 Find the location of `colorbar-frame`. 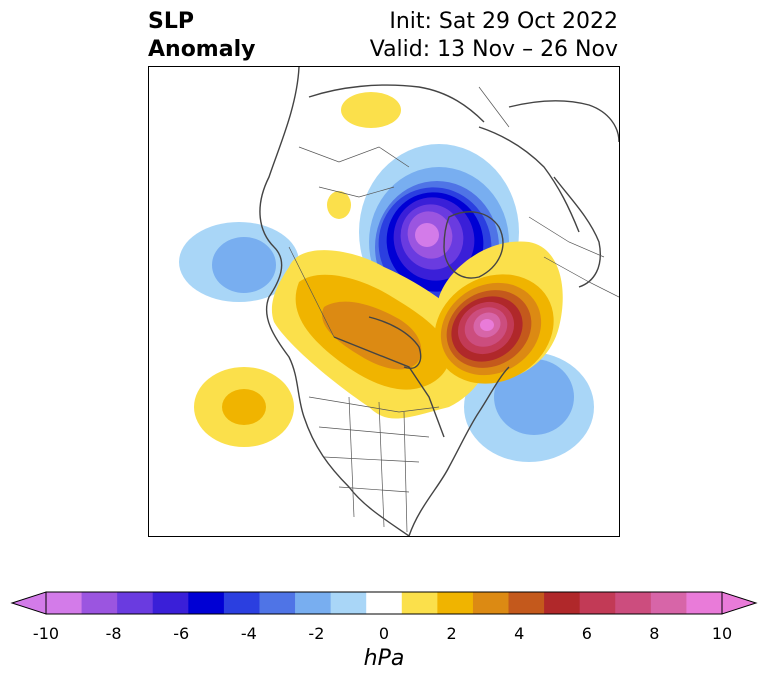

colorbar-frame is located at coordinates (384, 603).